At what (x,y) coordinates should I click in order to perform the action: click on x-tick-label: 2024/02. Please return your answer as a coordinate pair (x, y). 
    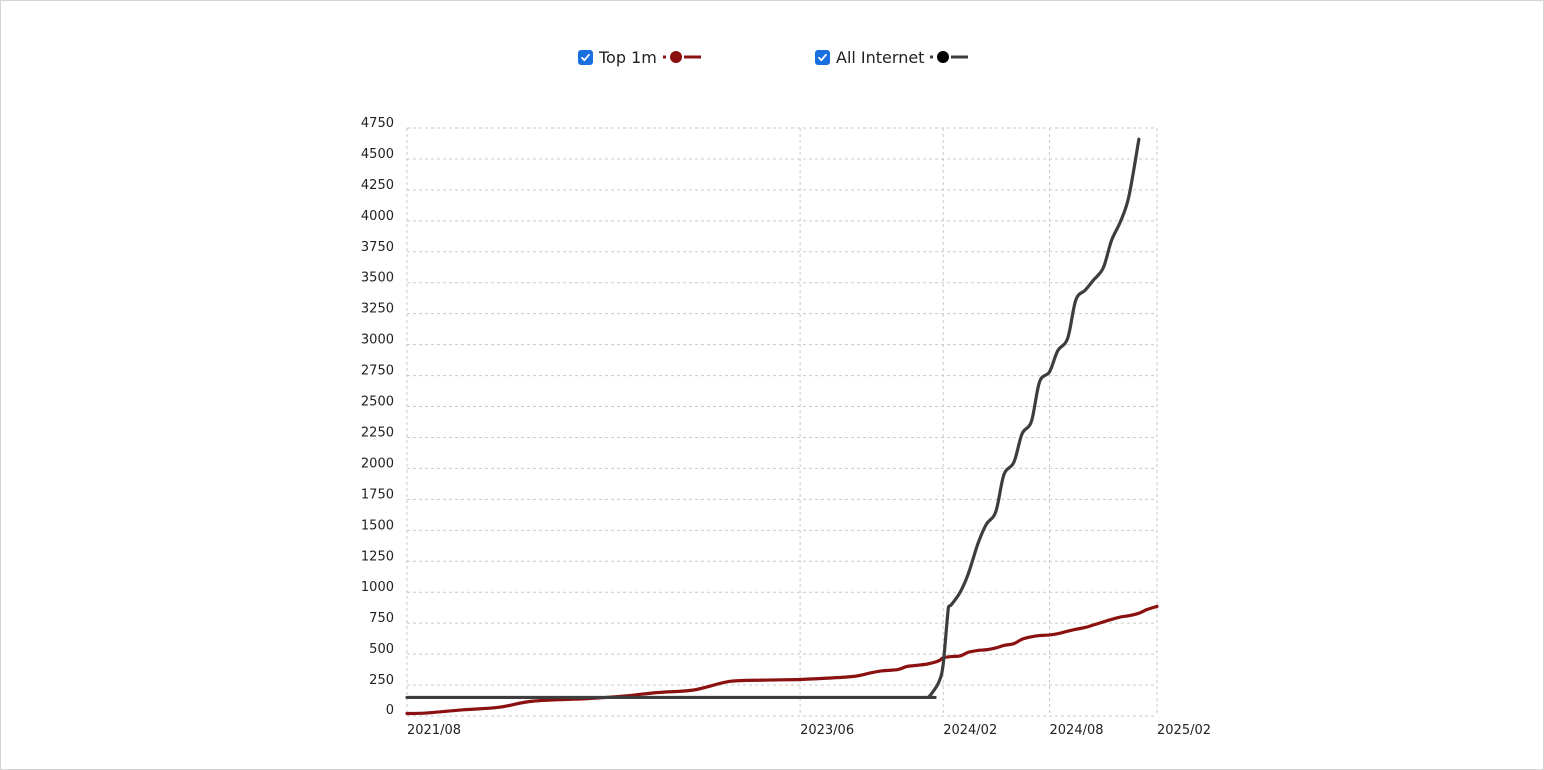
    Looking at the image, I should click on (970, 730).